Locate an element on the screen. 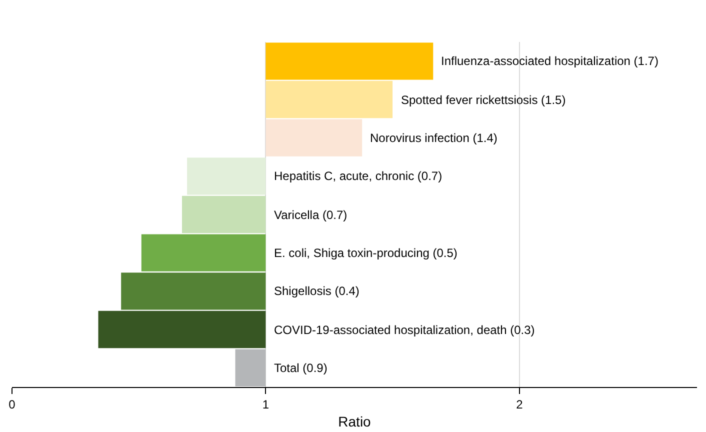 The image size is (706, 432). y-tick-label: E. coli, Shiga toxin-producing (0.5) is located at coordinates (366, 253).